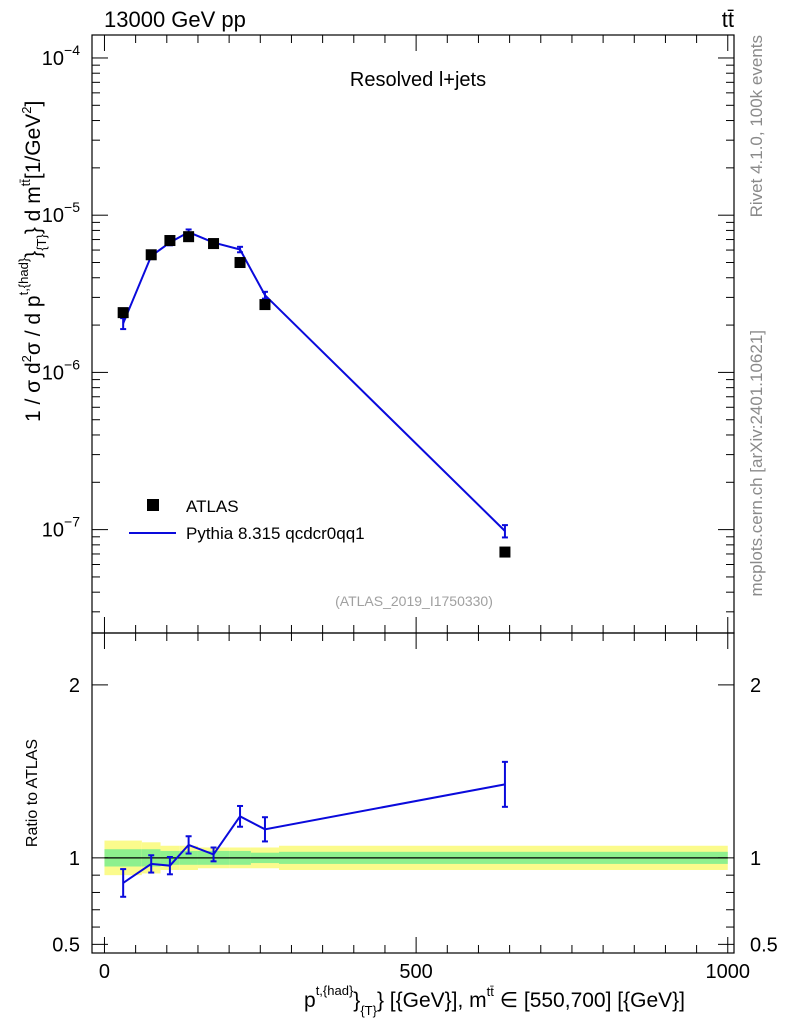  Describe the element at coordinates (356, 1000) in the screenshot. I see `xlabel-close: }` at that location.